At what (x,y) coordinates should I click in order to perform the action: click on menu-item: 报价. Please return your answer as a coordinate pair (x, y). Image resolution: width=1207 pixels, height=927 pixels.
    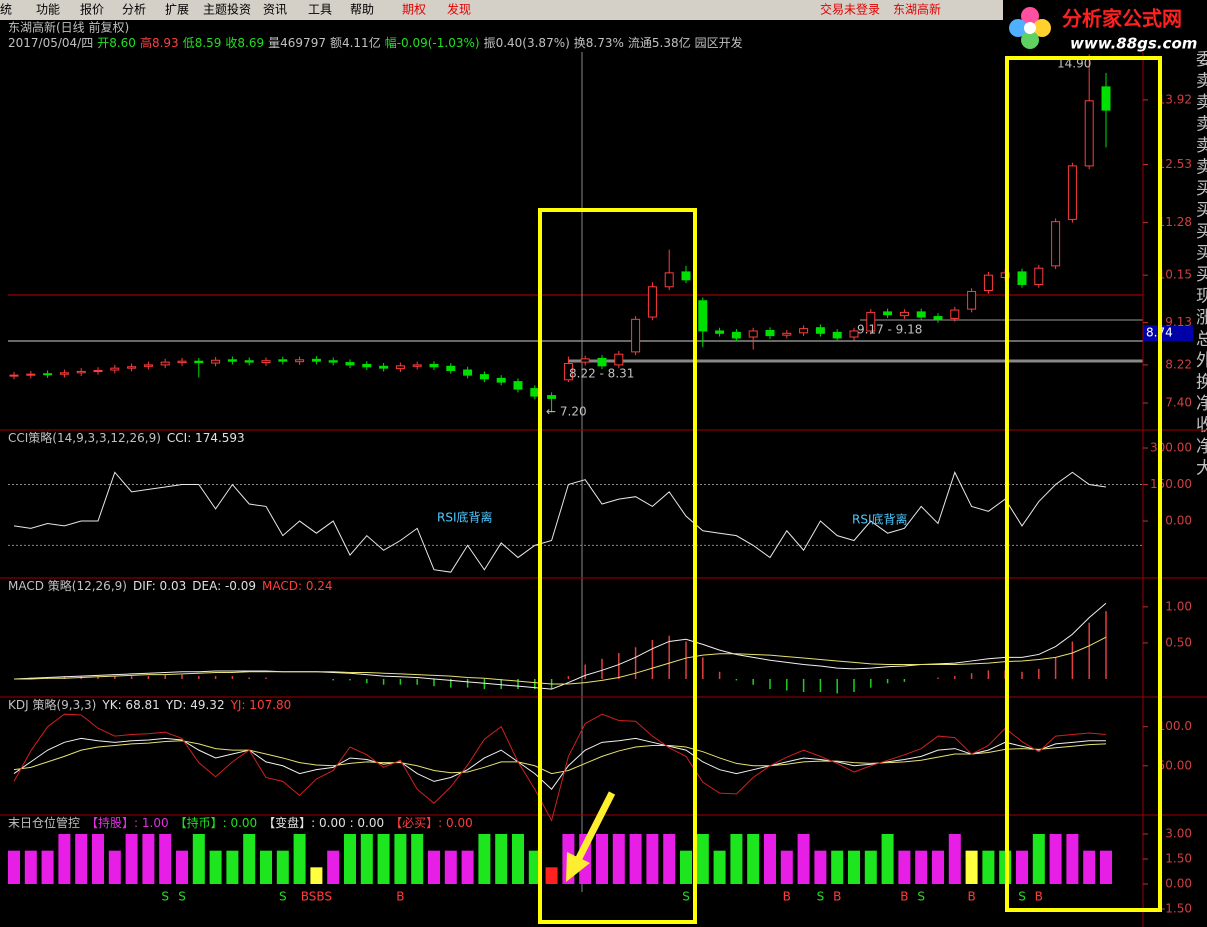
    Looking at the image, I should click on (92, 9).